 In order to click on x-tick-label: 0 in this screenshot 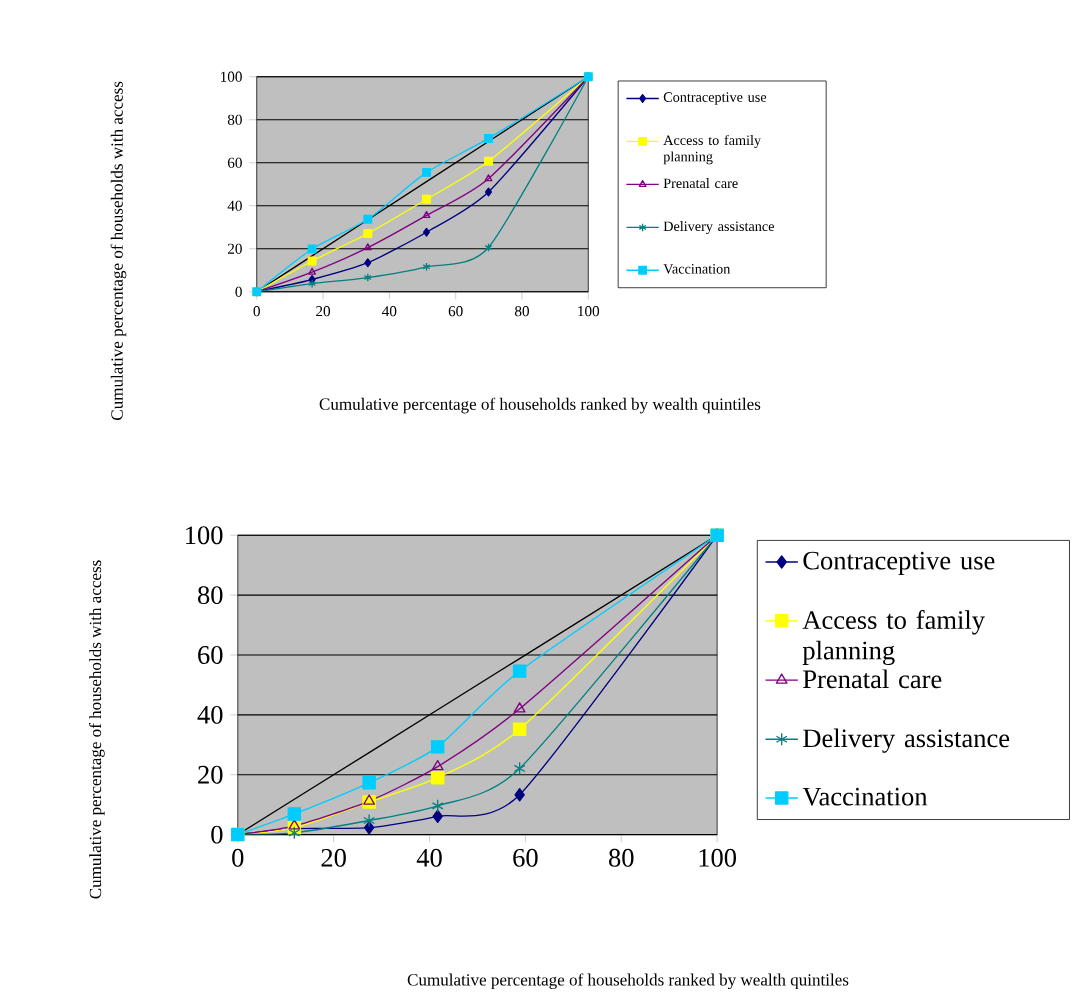, I will do `click(256, 311)`.